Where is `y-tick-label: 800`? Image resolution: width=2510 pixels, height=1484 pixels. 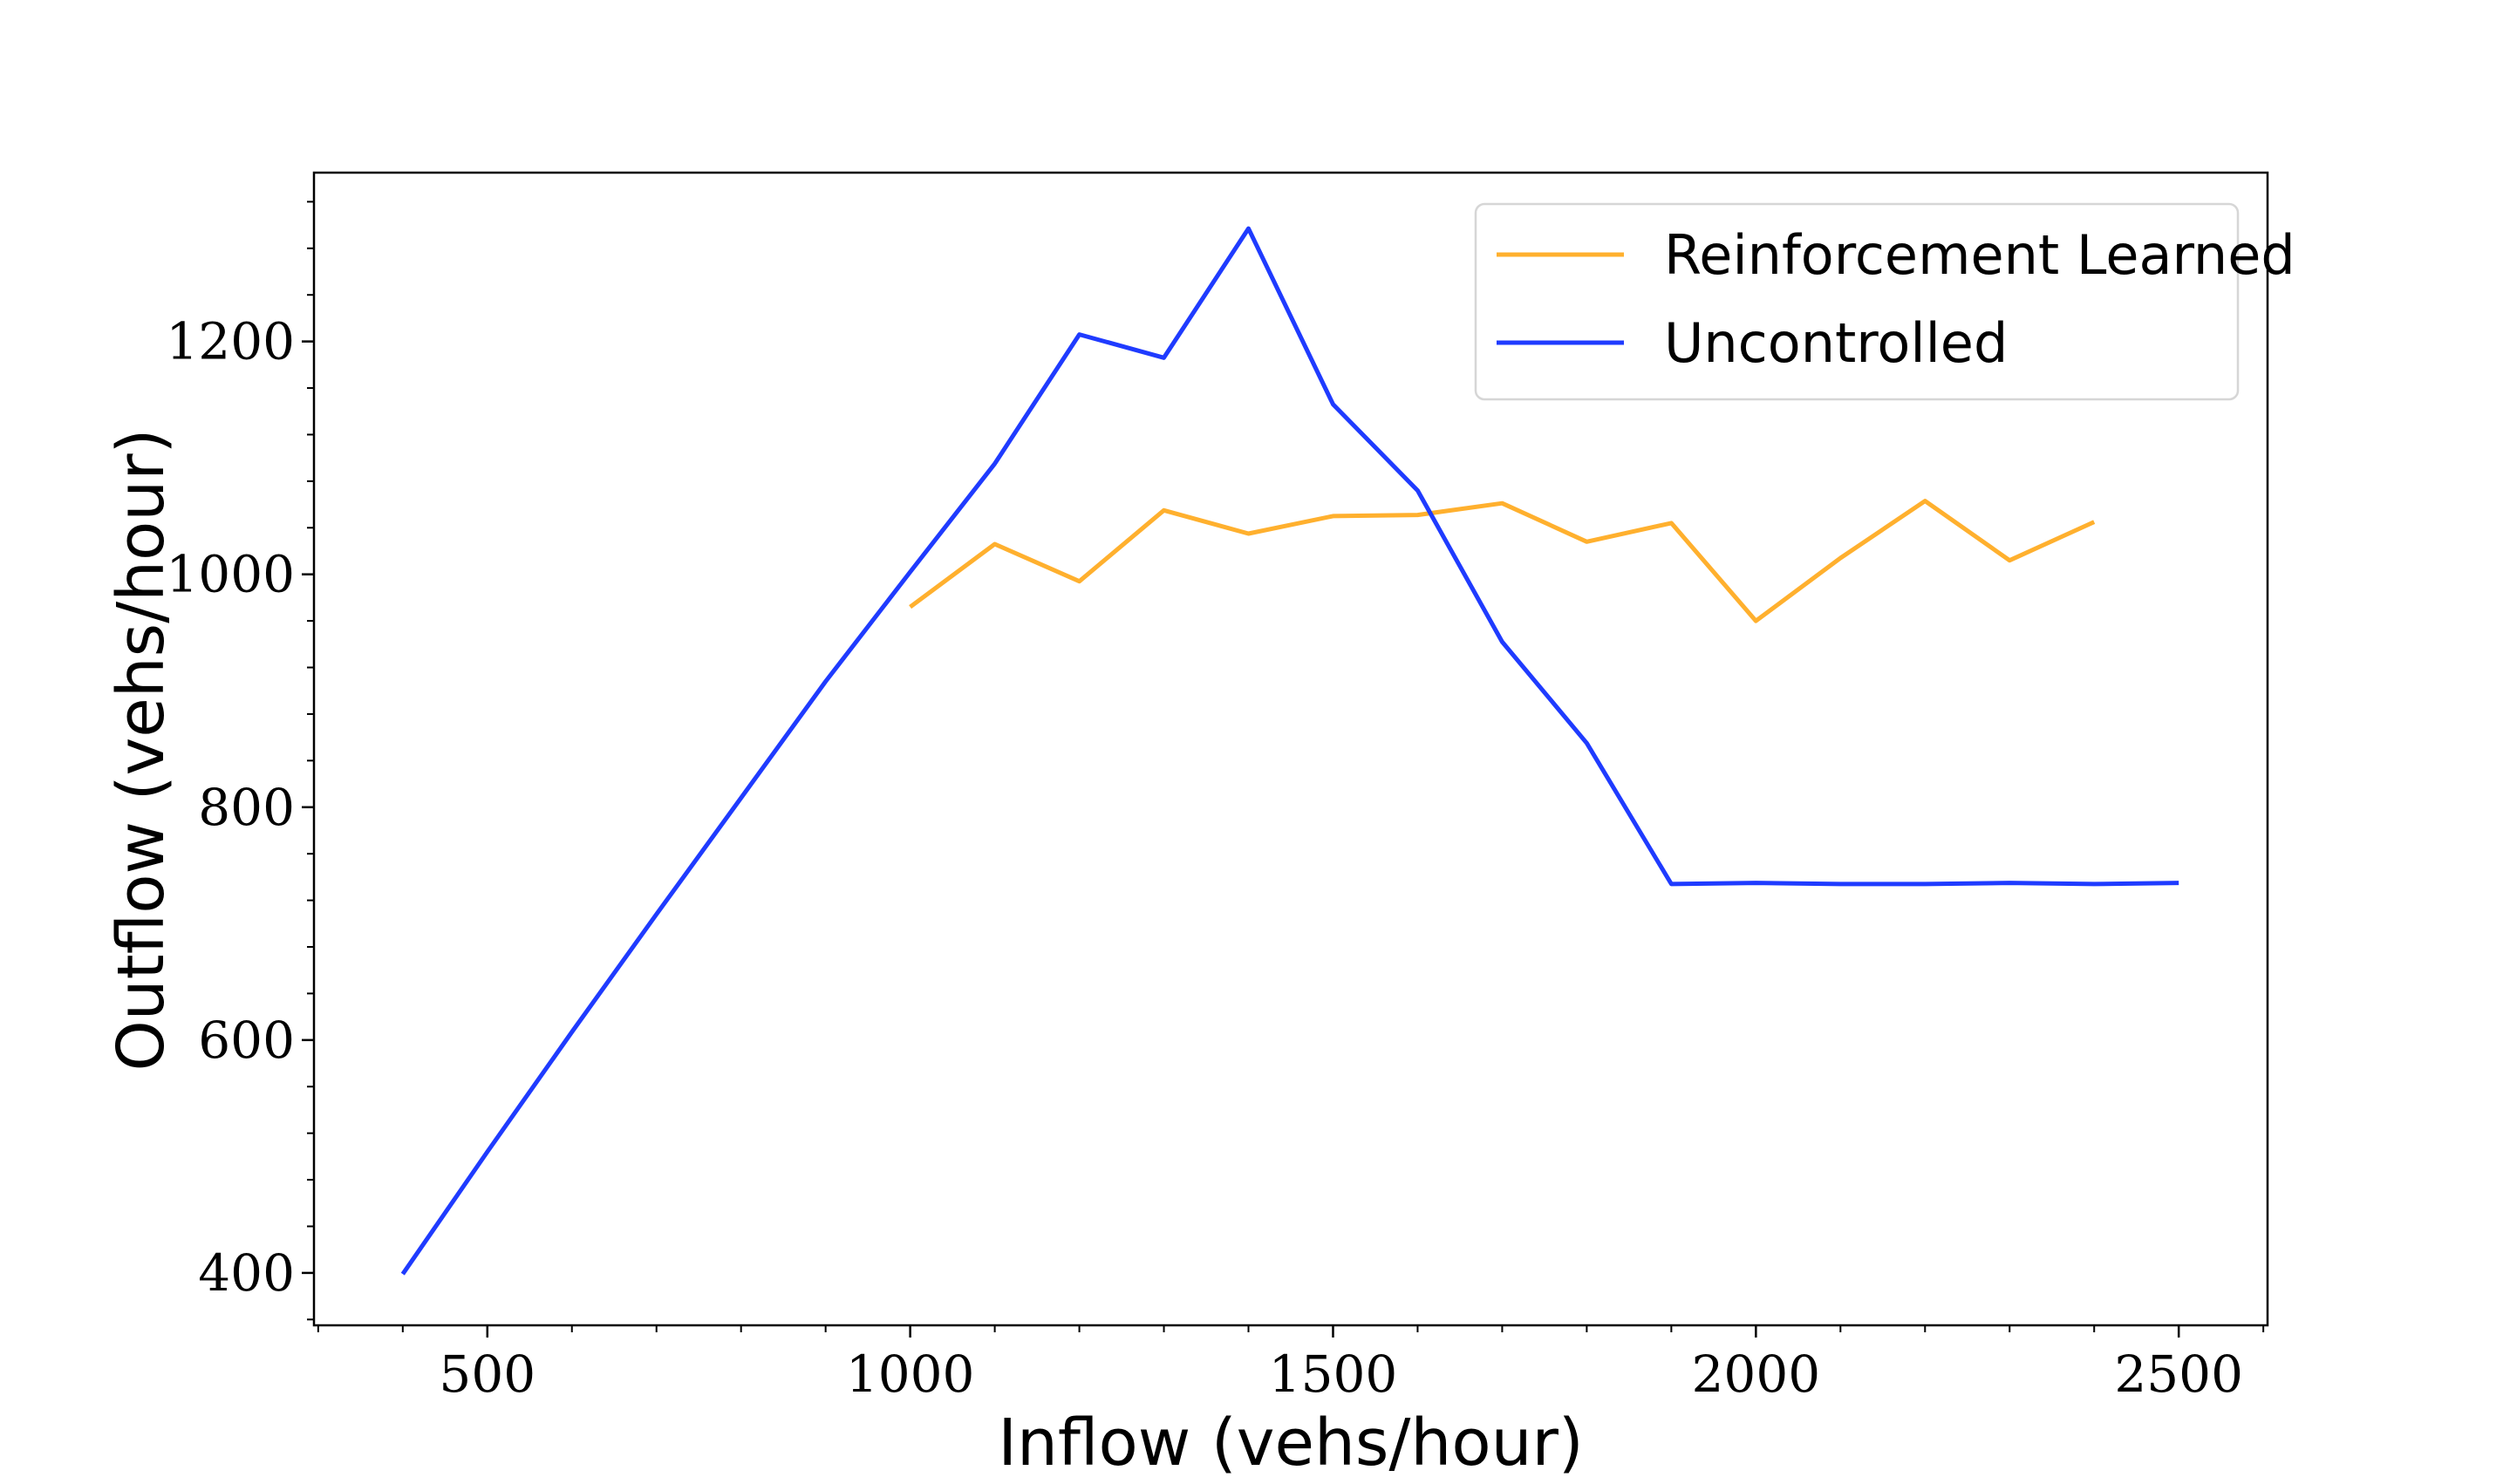
y-tick-label: 800 is located at coordinates (246, 807).